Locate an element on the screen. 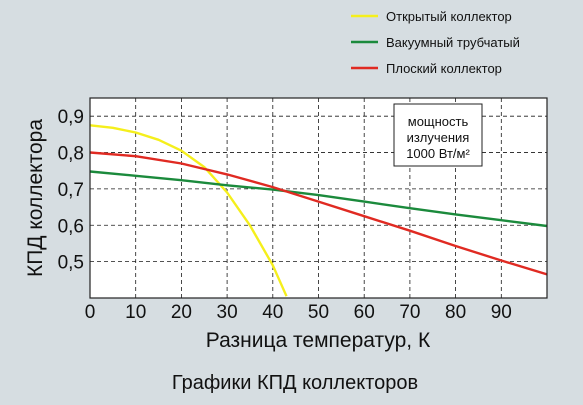 The width and height of the screenshot is (583, 405). x-tick-label-7: 70 is located at coordinates (409, 312).